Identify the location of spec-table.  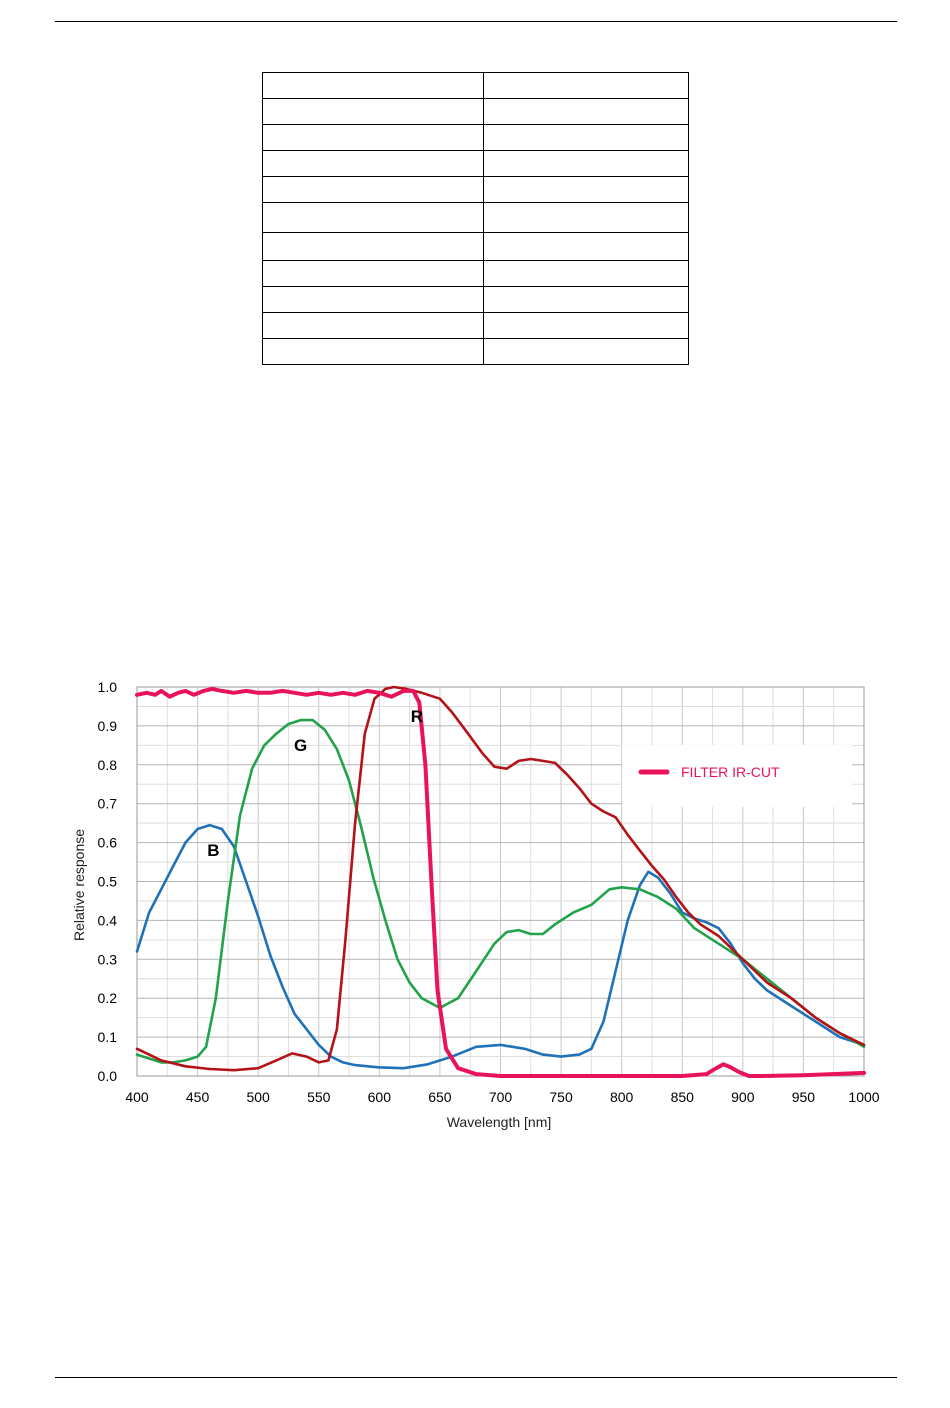
(475, 218).